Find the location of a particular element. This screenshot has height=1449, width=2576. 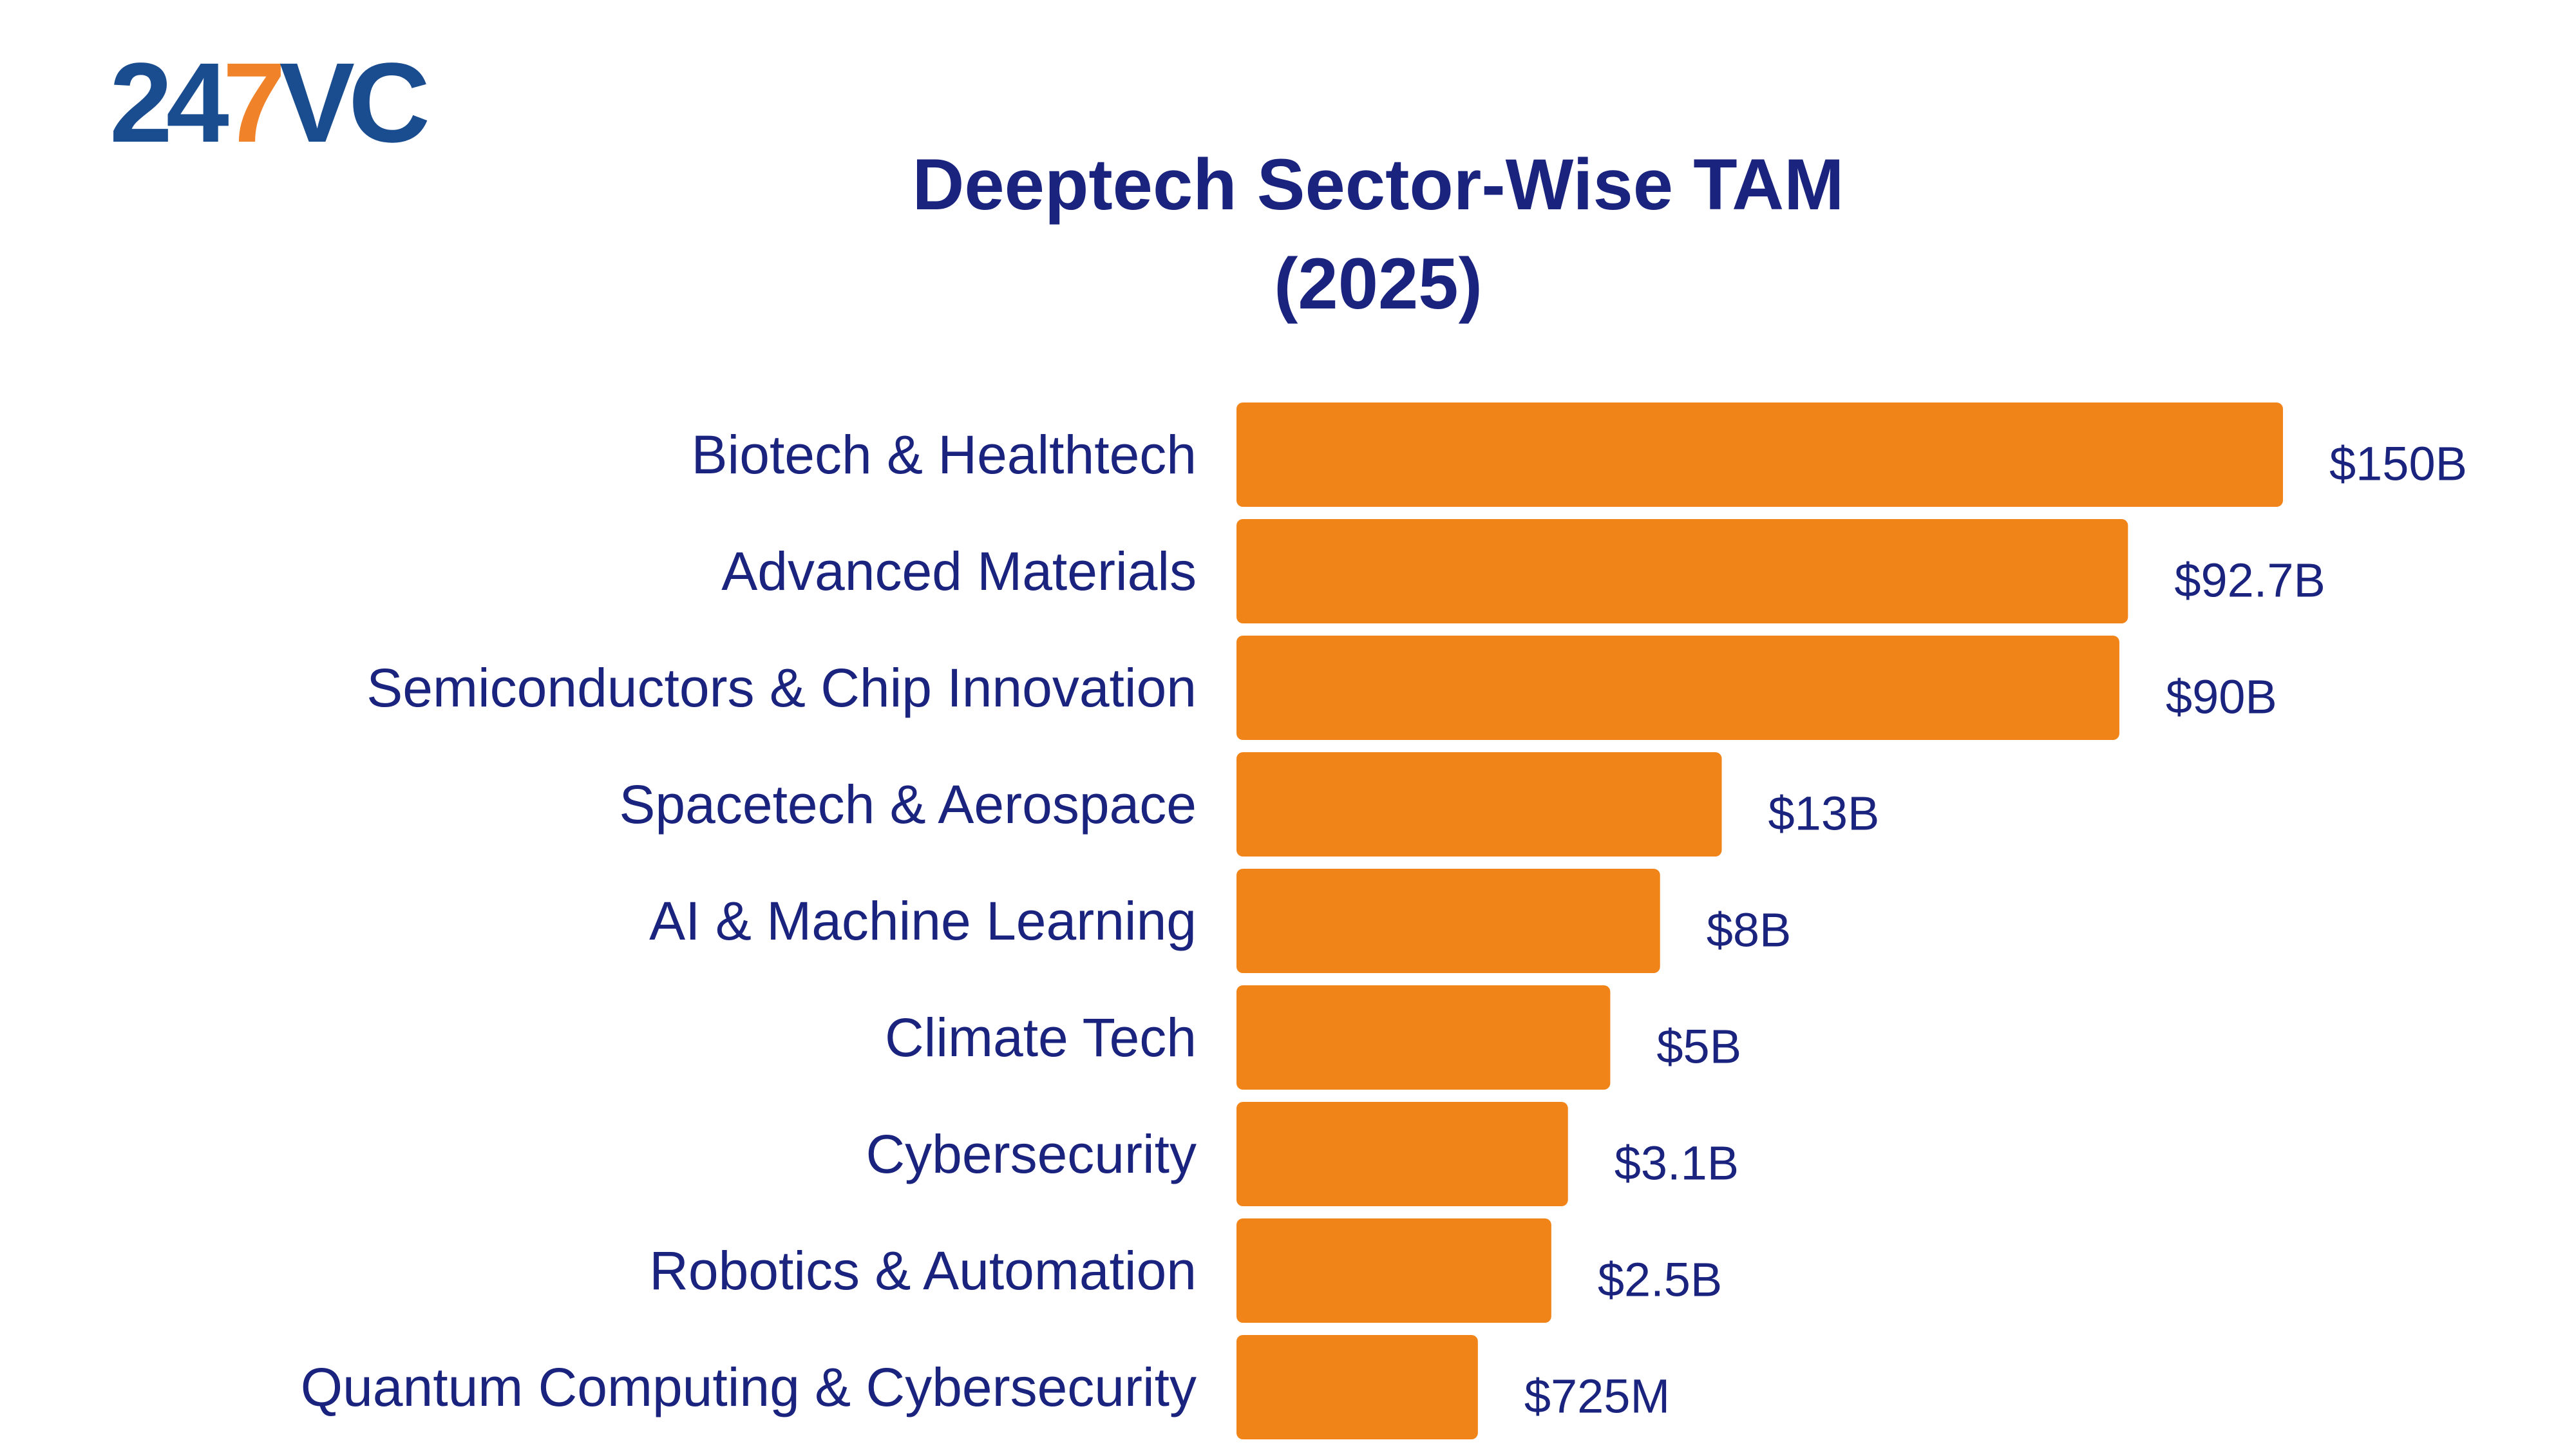

category-label: Semiconductors & Chip Innovation is located at coordinates (781, 688).